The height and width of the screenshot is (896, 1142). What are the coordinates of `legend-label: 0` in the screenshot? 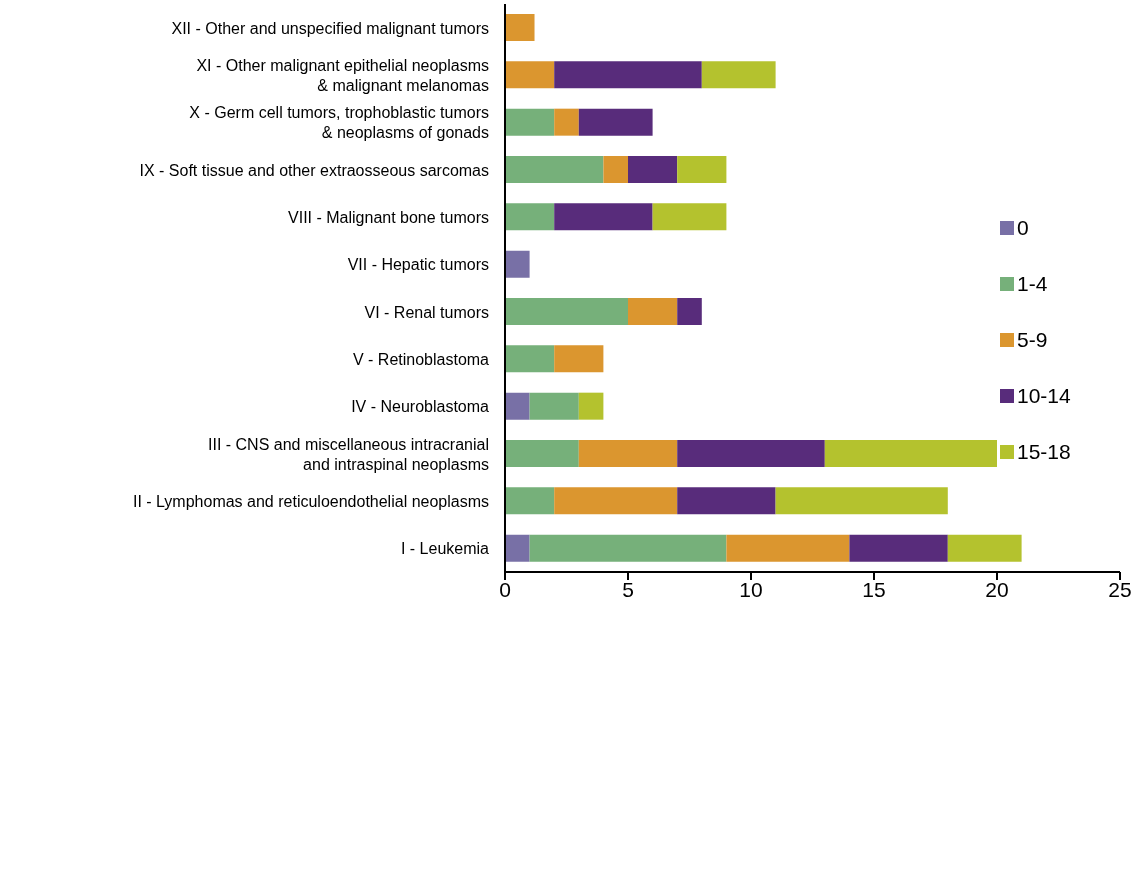 It's located at (1023, 228).